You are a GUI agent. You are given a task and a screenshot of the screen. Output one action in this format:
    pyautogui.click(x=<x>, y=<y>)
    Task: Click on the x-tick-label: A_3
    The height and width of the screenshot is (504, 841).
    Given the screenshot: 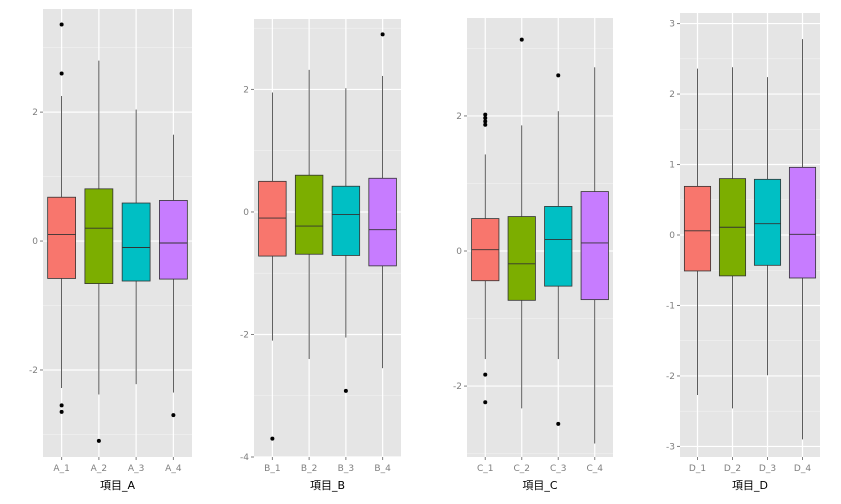 What is the action you would take?
    pyautogui.click(x=136, y=469)
    